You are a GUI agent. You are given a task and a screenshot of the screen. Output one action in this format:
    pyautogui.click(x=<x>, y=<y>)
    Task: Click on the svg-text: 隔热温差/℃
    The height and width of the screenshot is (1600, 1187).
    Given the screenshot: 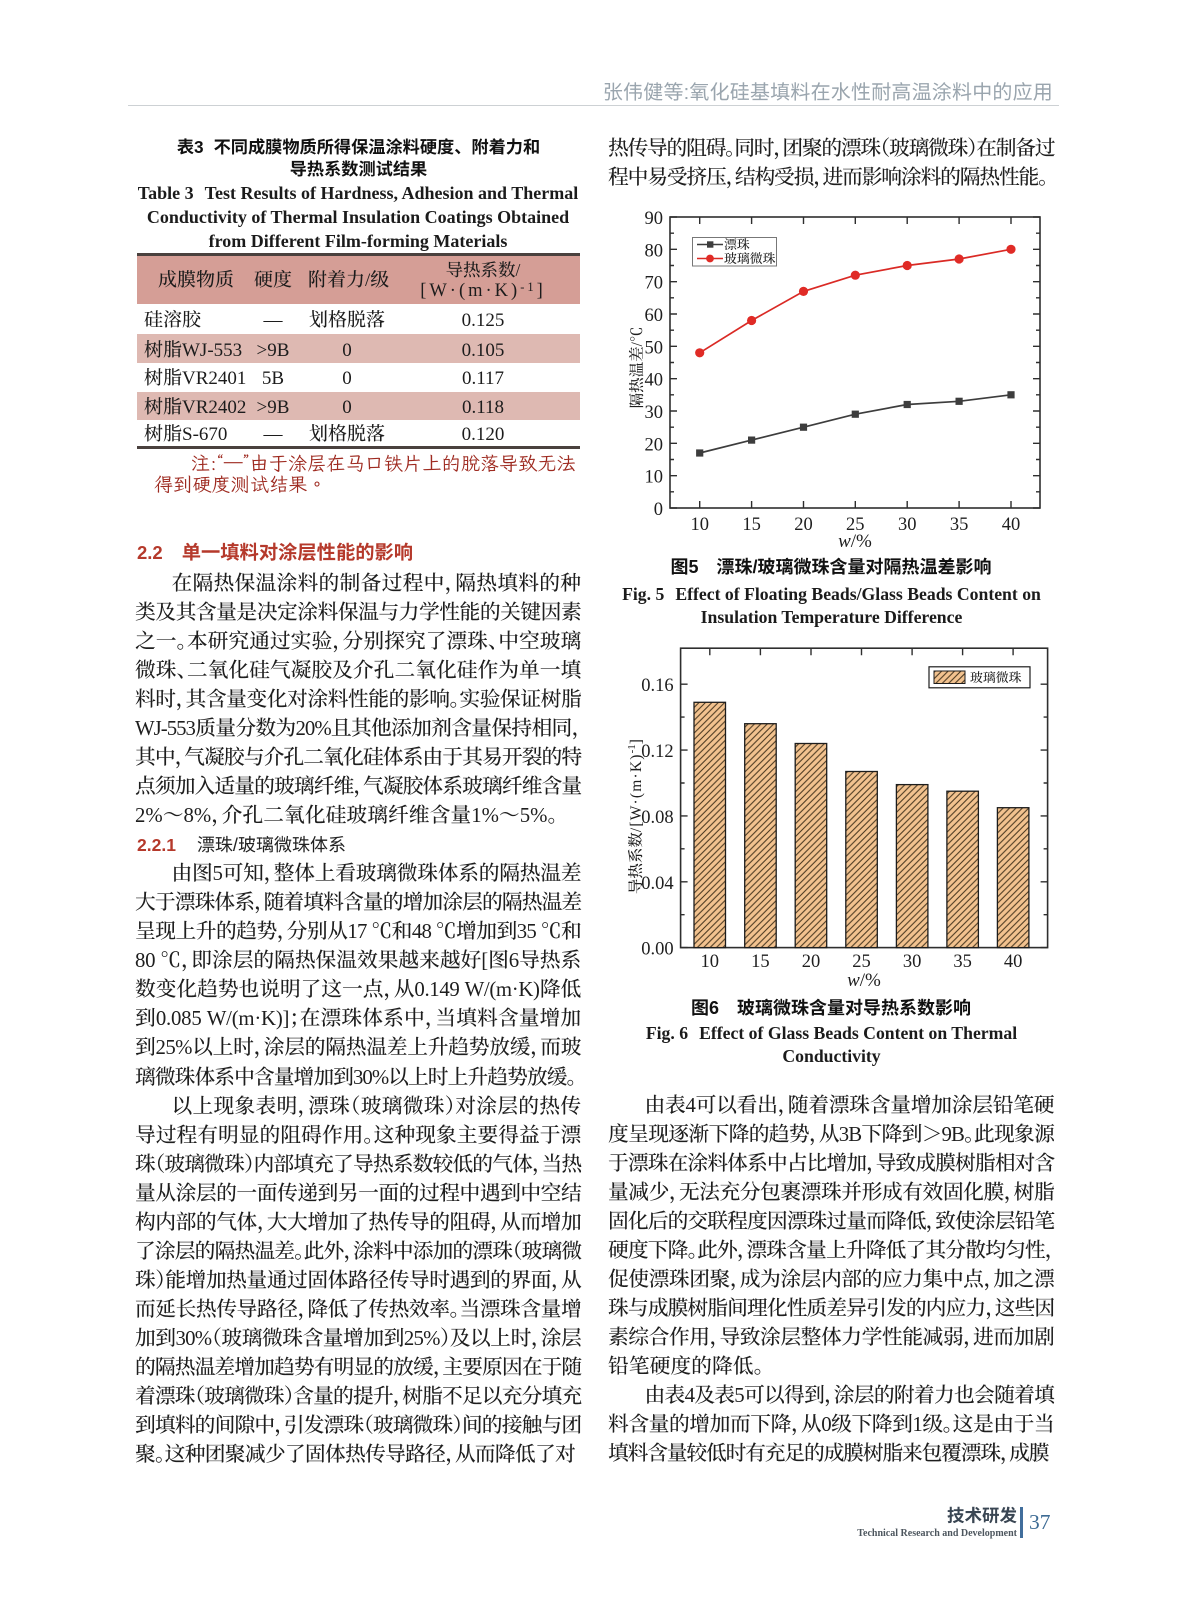 What is the action you would take?
    pyautogui.click(x=637, y=368)
    